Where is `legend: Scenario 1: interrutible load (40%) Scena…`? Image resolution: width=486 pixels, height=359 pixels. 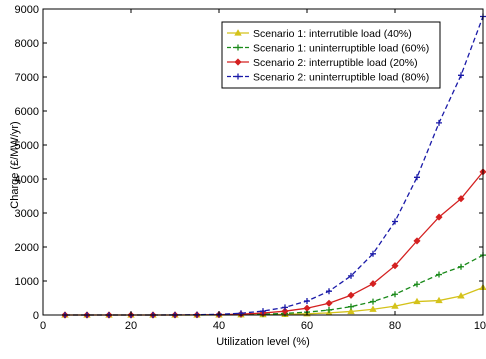
legend: Scenario 1: interrutible load (40%) Scena… is located at coordinates (331, 55).